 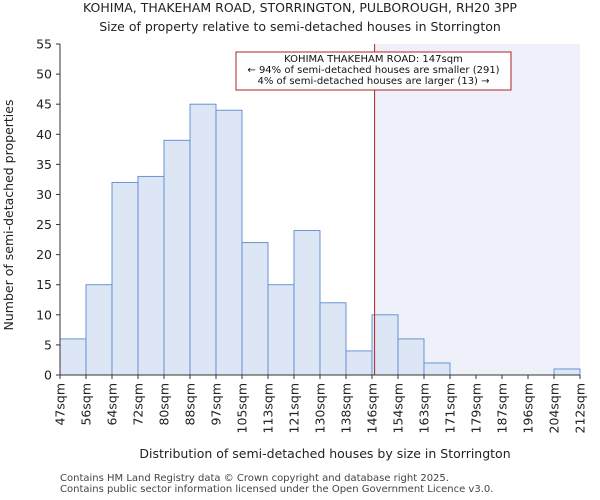 What do you see at coordinates (294, 408) in the screenshot?
I see `x-tick-label: 121sqm` at bounding box center [294, 408].